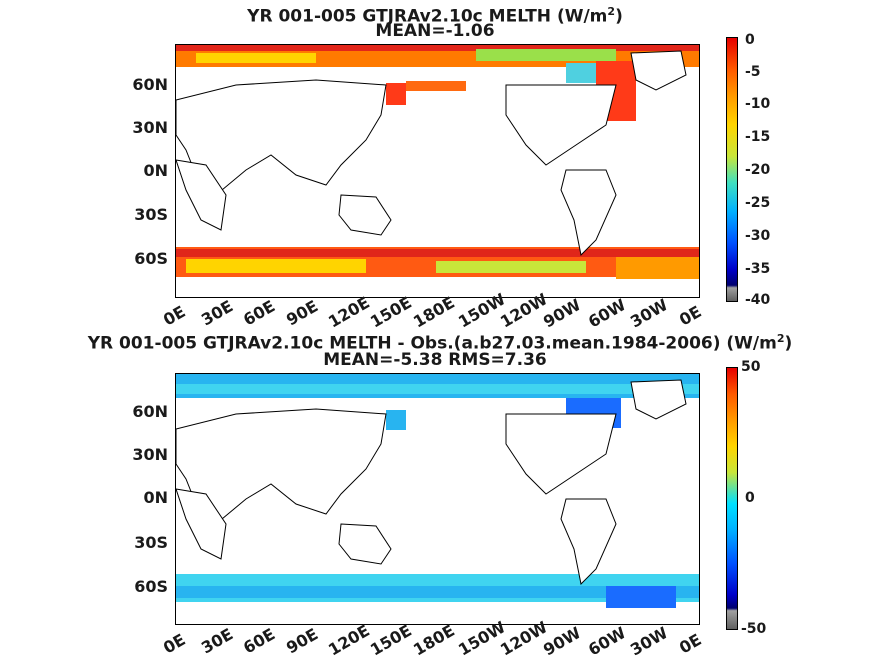 The width and height of the screenshot is (875, 659). What do you see at coordinates (758, 236) in the screenshot?
I see `colorbar-tick: -30` at bounding box center [758, 236].